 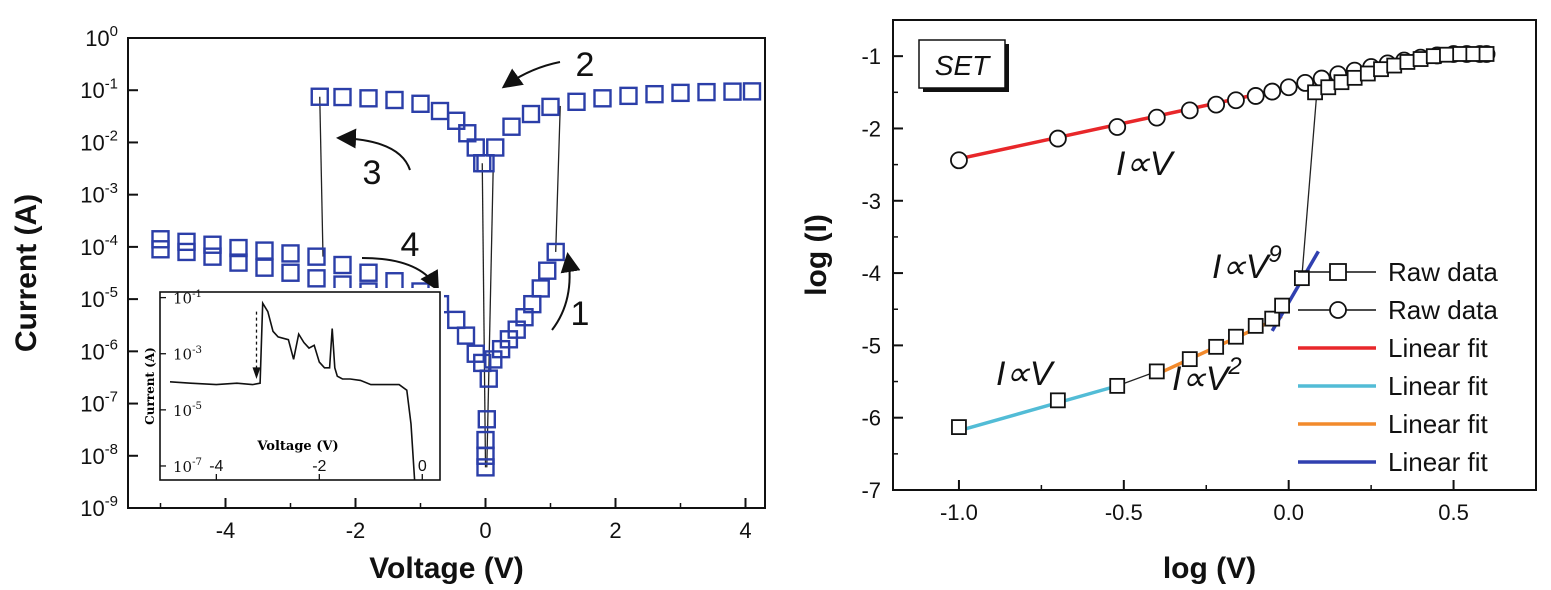 I want to click on right-x-tick-label: -0.5, so click(x=1124, y=512).